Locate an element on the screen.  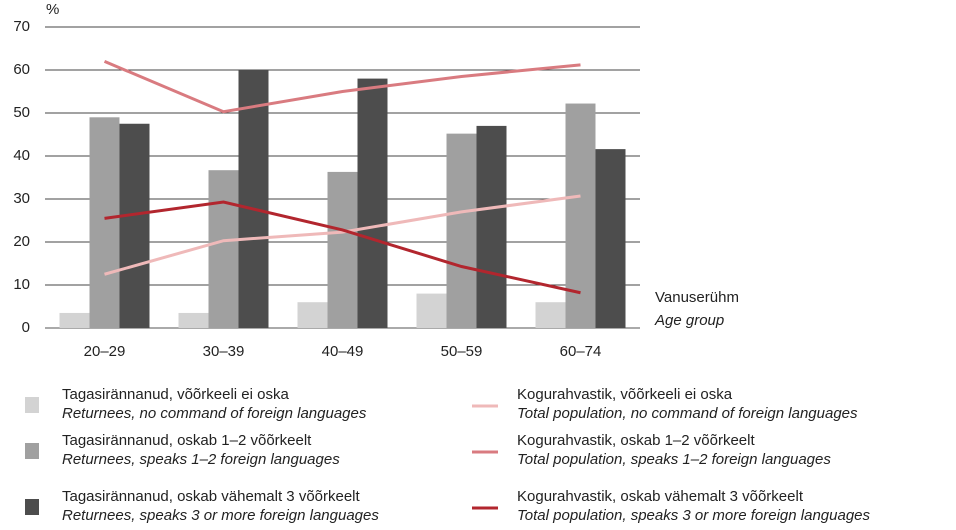
x-tick-label: 60–74 is located at coordinates (581, 351).